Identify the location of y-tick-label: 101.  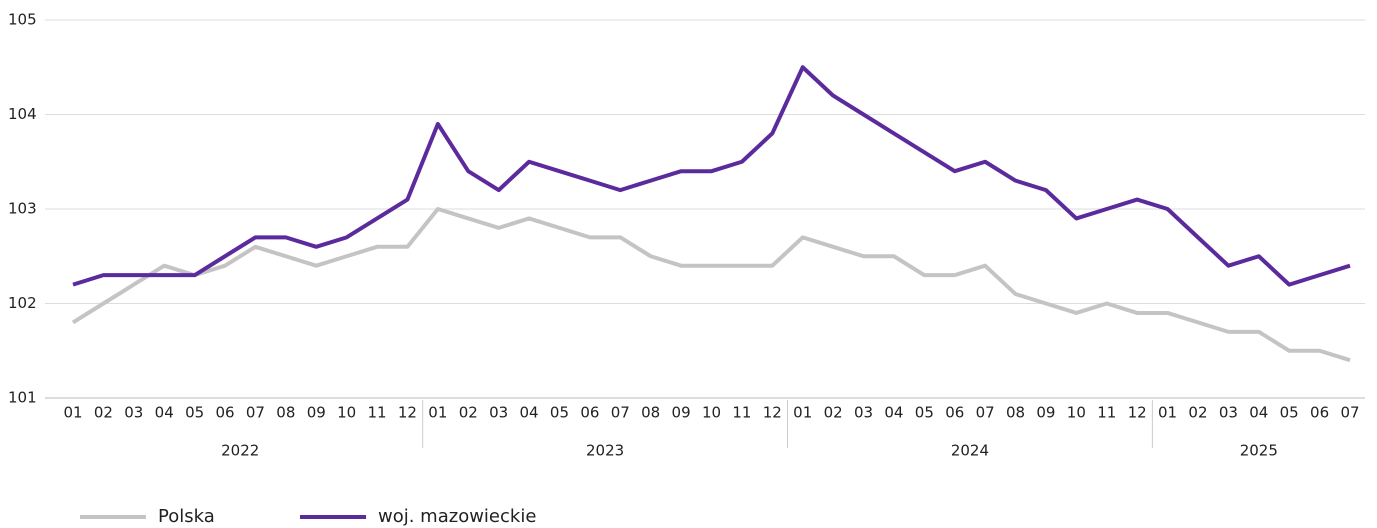
(22, 398).